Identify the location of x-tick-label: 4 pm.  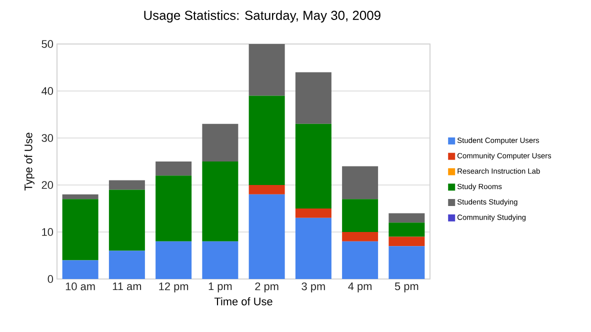
(360, 287).